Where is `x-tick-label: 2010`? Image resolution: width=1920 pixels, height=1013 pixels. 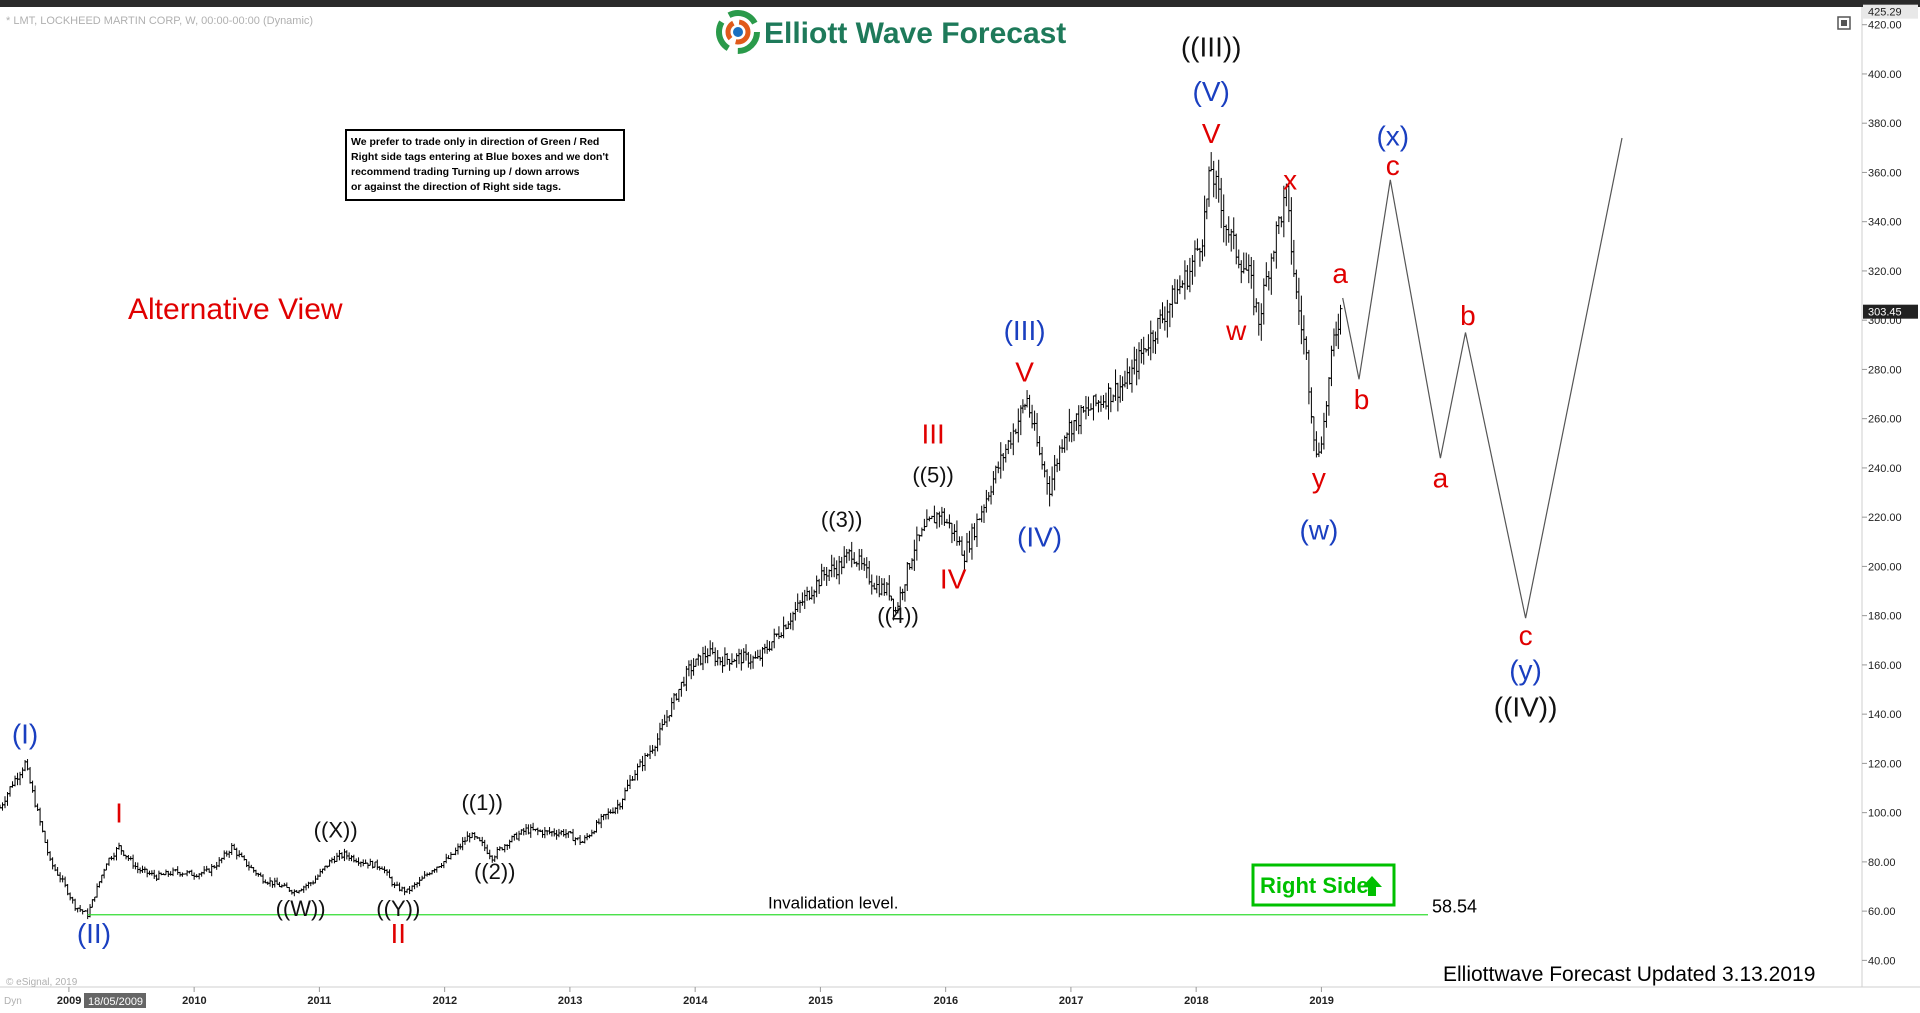 x-tick-label: 2010 is located at coordinates (194, 1001).